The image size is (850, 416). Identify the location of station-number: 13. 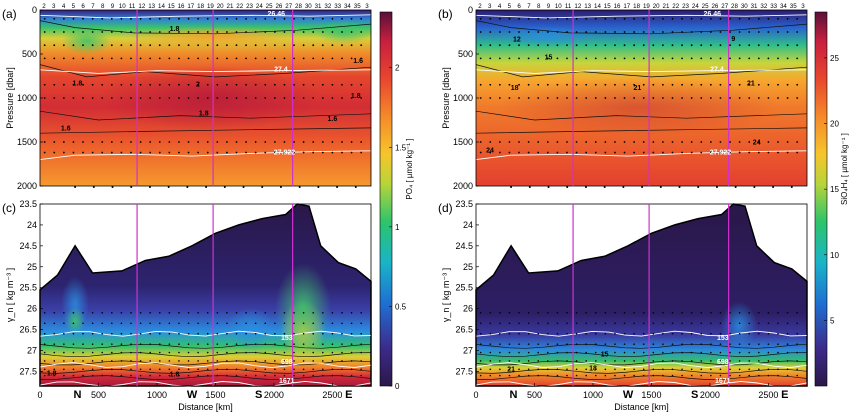
(151, 6).